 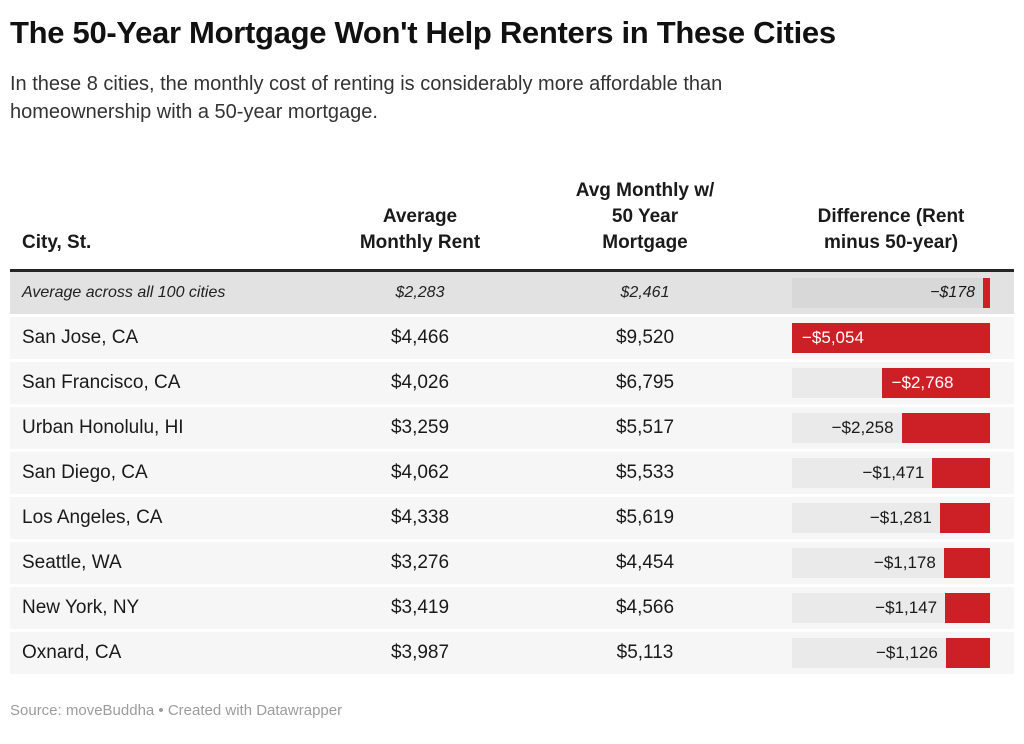 What do you see at coordinates (85, 472) in the screenshot?
I see `city-cell: San Diego, CA` at bounding box center [85, 472].